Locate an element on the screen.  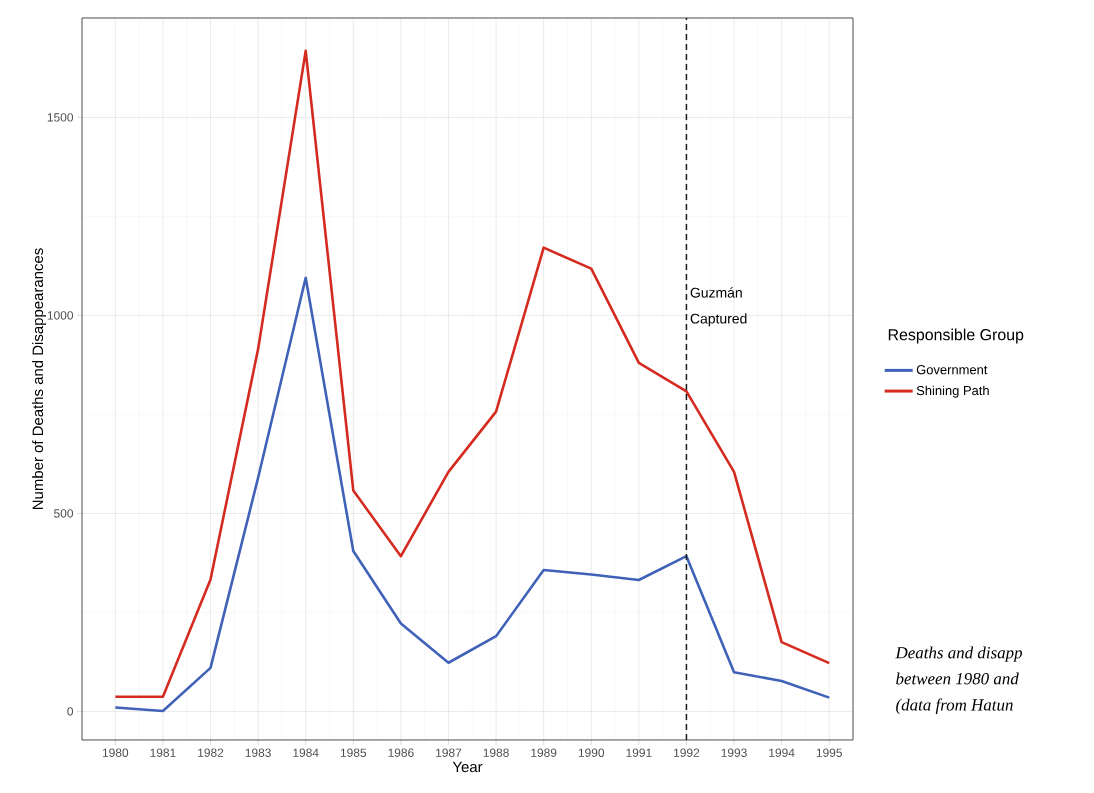
x-tick-label: 1989 is located at coordinates (544, 752).